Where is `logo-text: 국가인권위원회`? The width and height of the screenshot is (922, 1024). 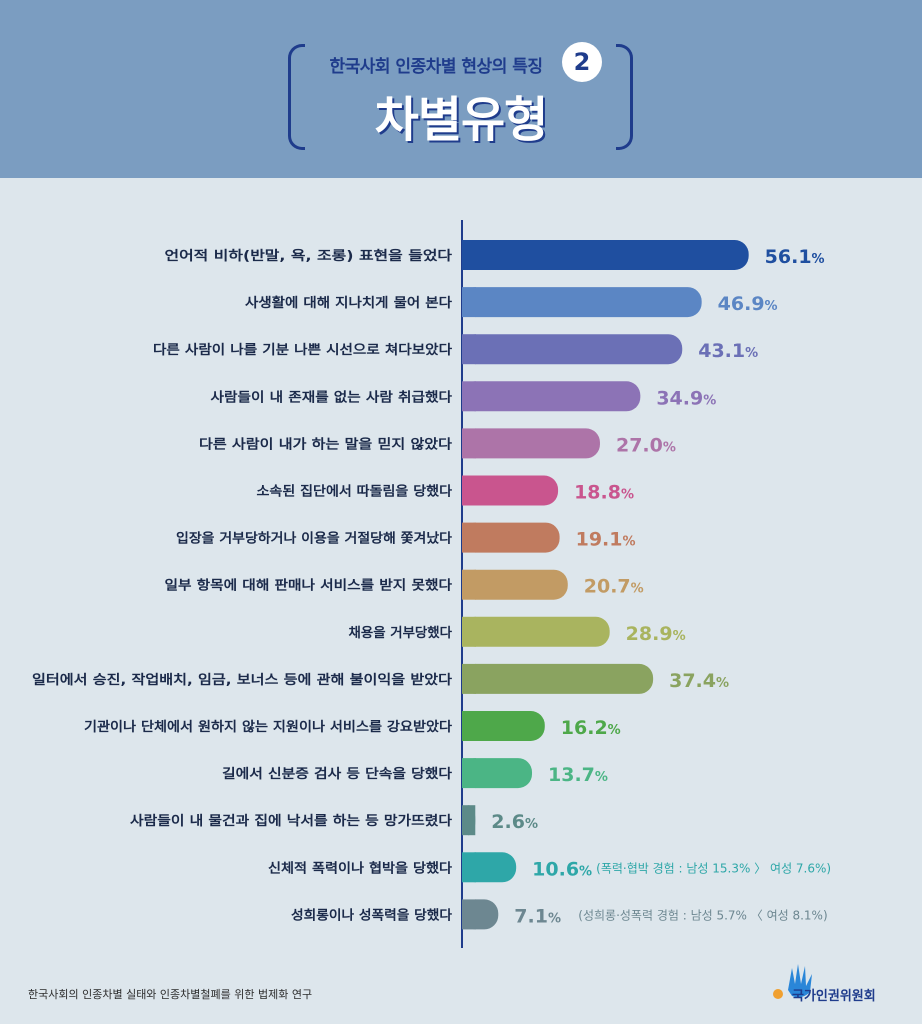
logo-text: 국가인권위원회 is located at coordinates (834, 996).